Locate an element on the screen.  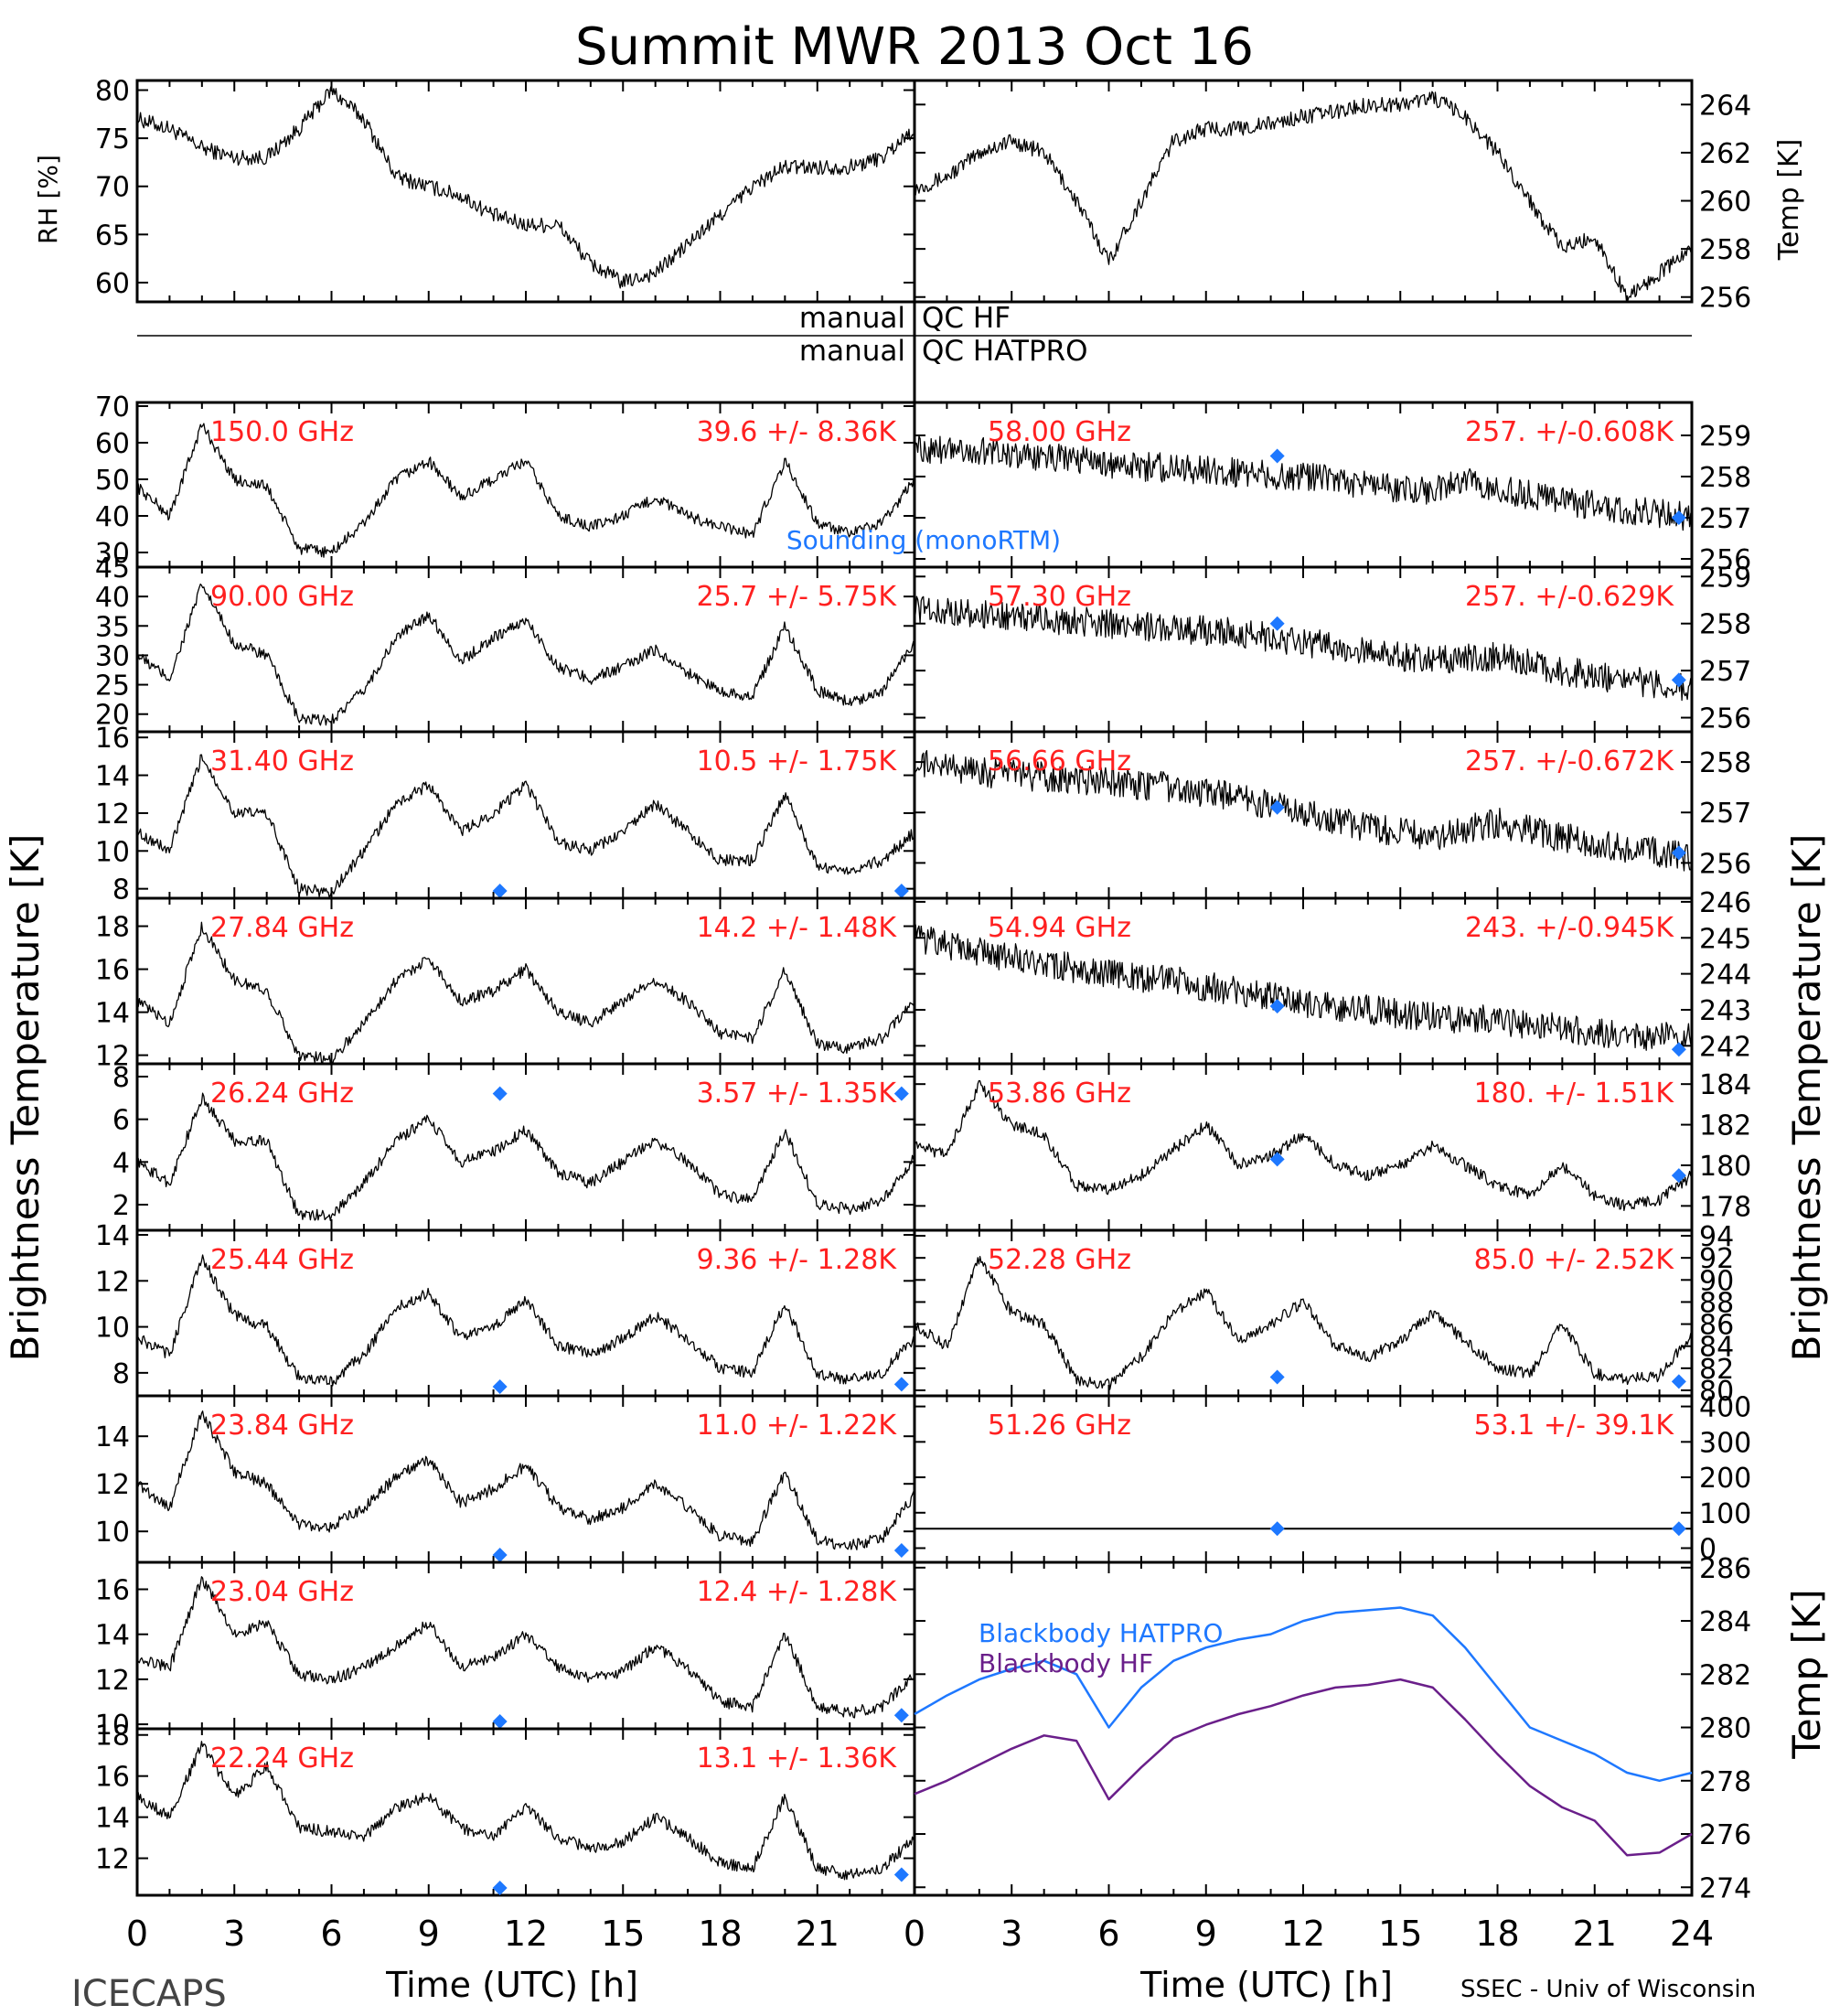
stats-label: 85.0 +/- 2.52K is located at coordinates (1574, 1260).